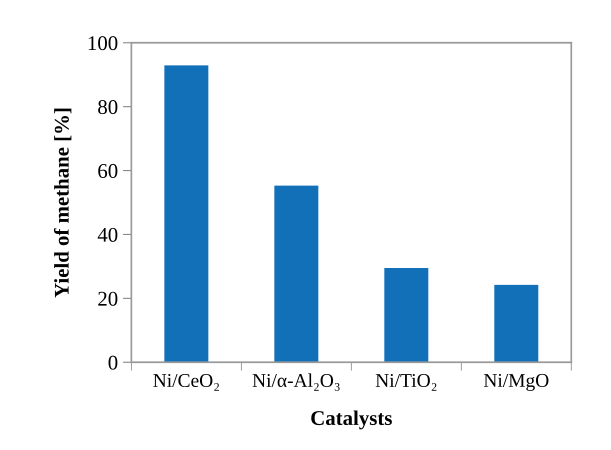  I want to click on y-axis-title: Yield of methane [%], so click(63, 203).